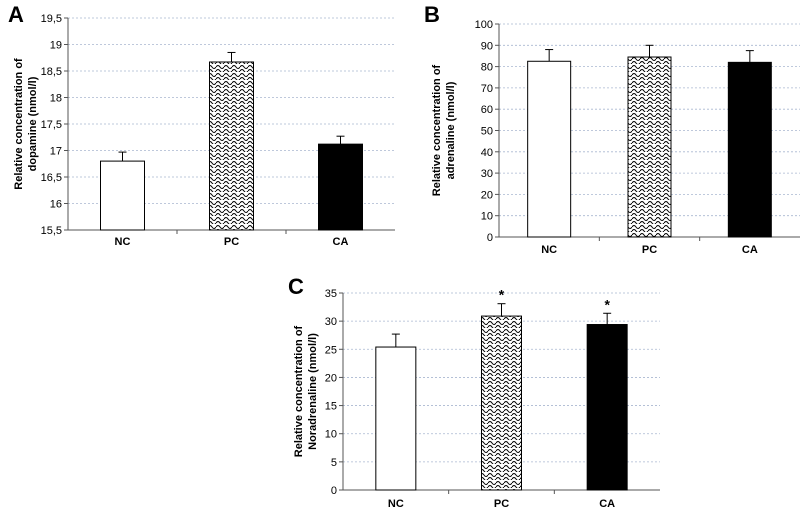 This screenshot has width=812, height=524. Describe the element at coordinates (331, 435) in the screenshot. I see `panel-c-tick-label: 10` at that location.